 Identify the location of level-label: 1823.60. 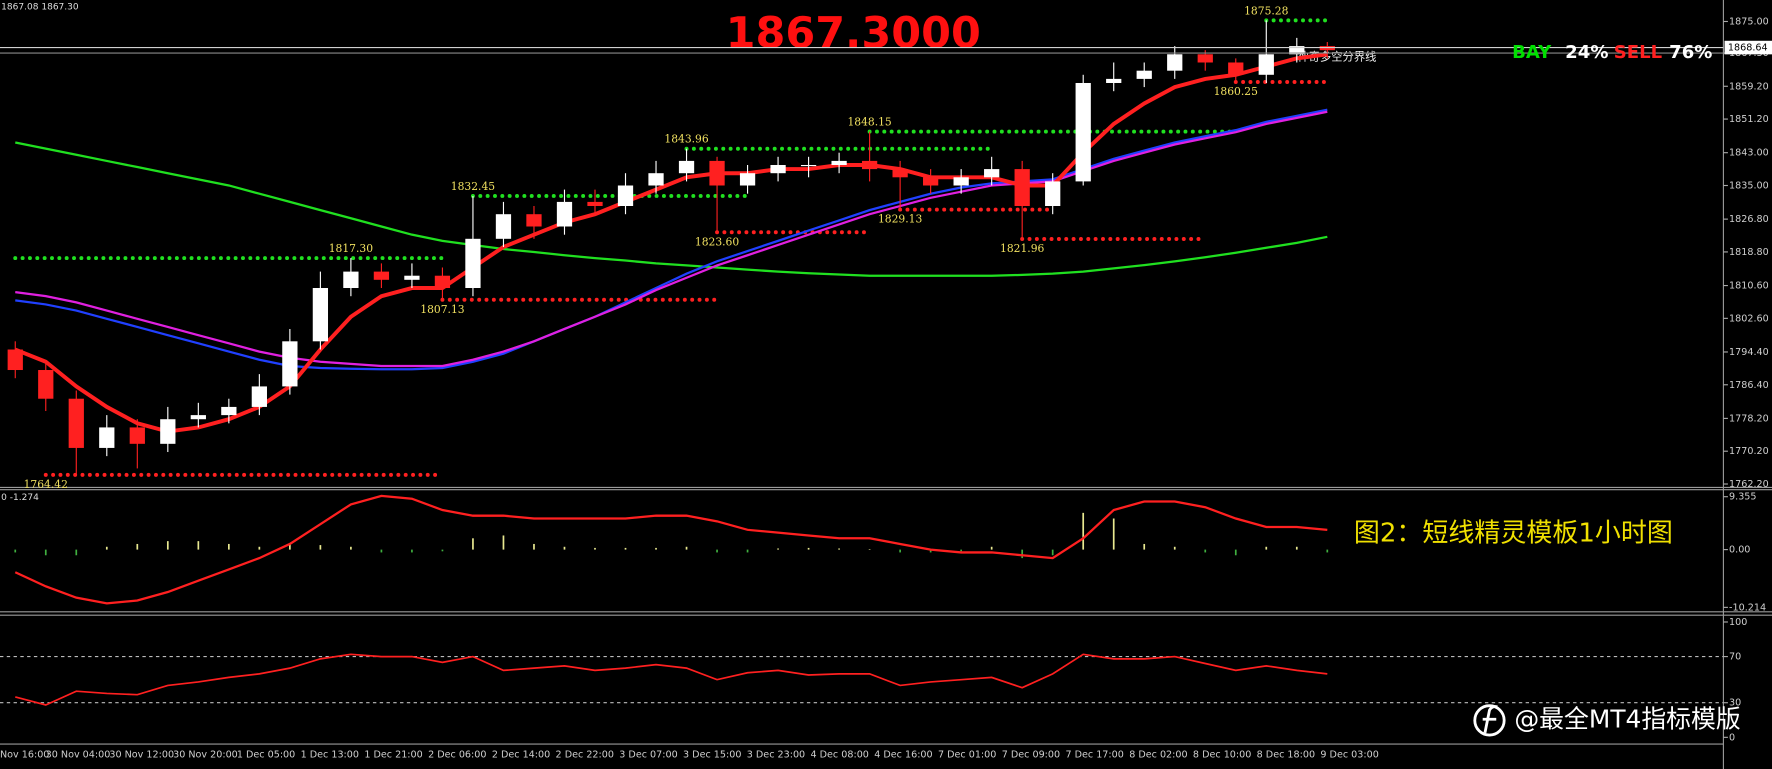
(717, 241).